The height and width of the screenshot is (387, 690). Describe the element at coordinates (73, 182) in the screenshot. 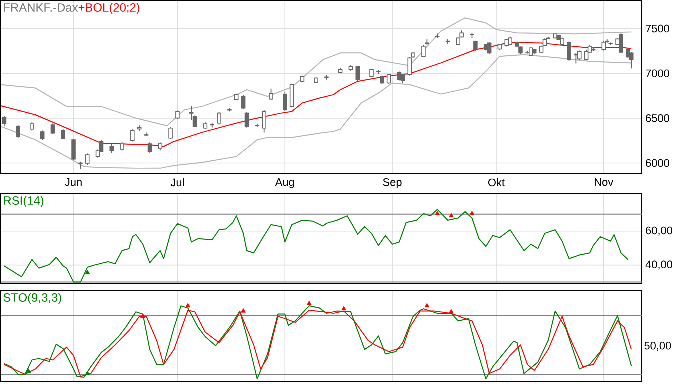

I see `x-tick-label: Jun` at that location.